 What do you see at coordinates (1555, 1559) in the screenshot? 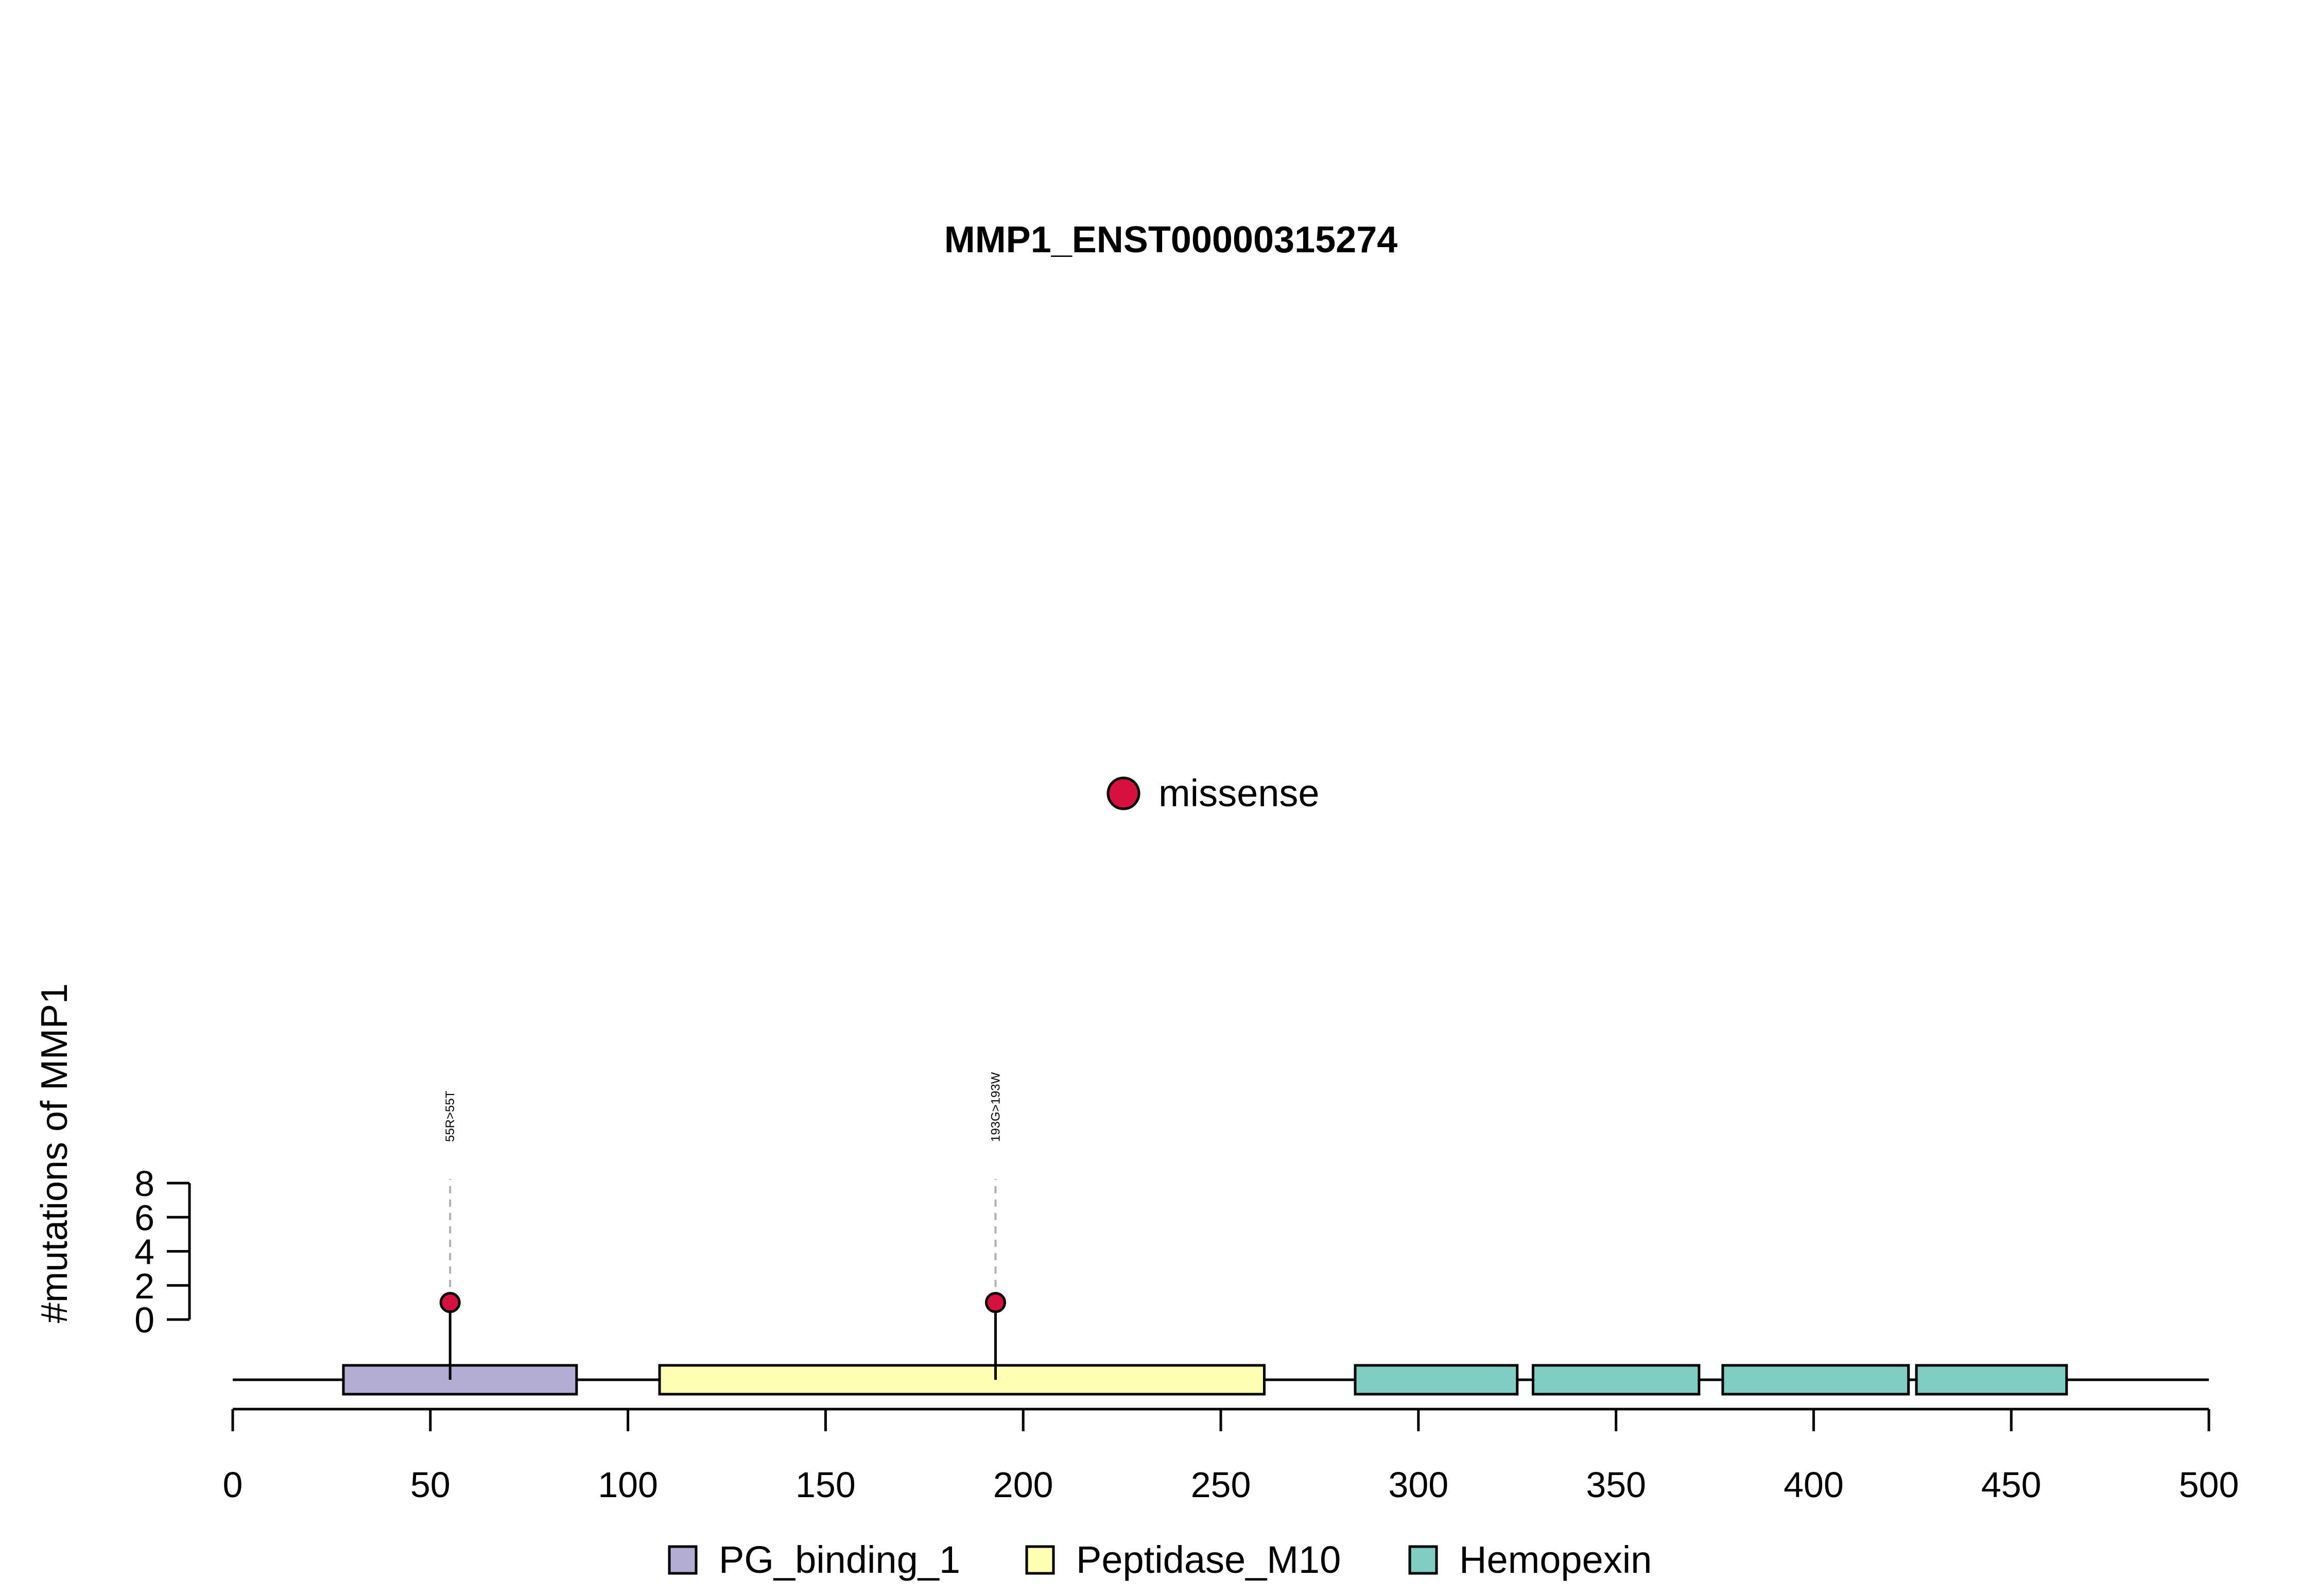
I see `legend-label: Hemopexin` at bounding box center [1555, 1559].